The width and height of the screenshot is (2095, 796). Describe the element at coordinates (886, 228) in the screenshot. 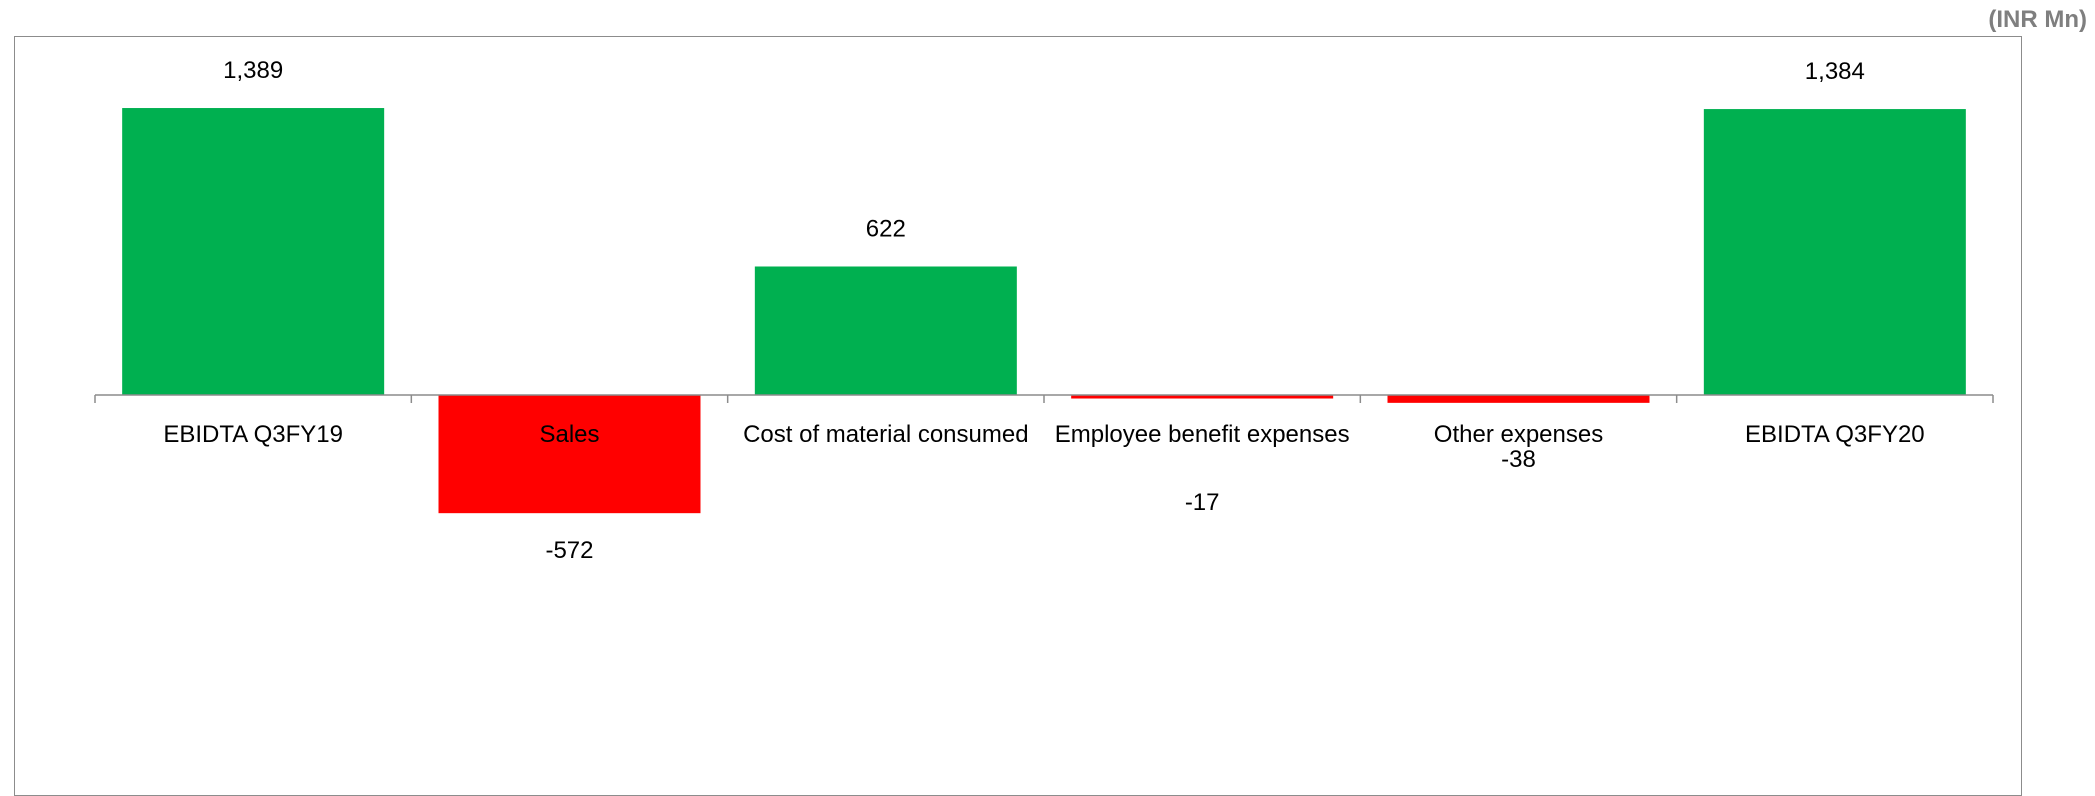

I see `data-label-cost-of-material-consumed: 622` at that location.